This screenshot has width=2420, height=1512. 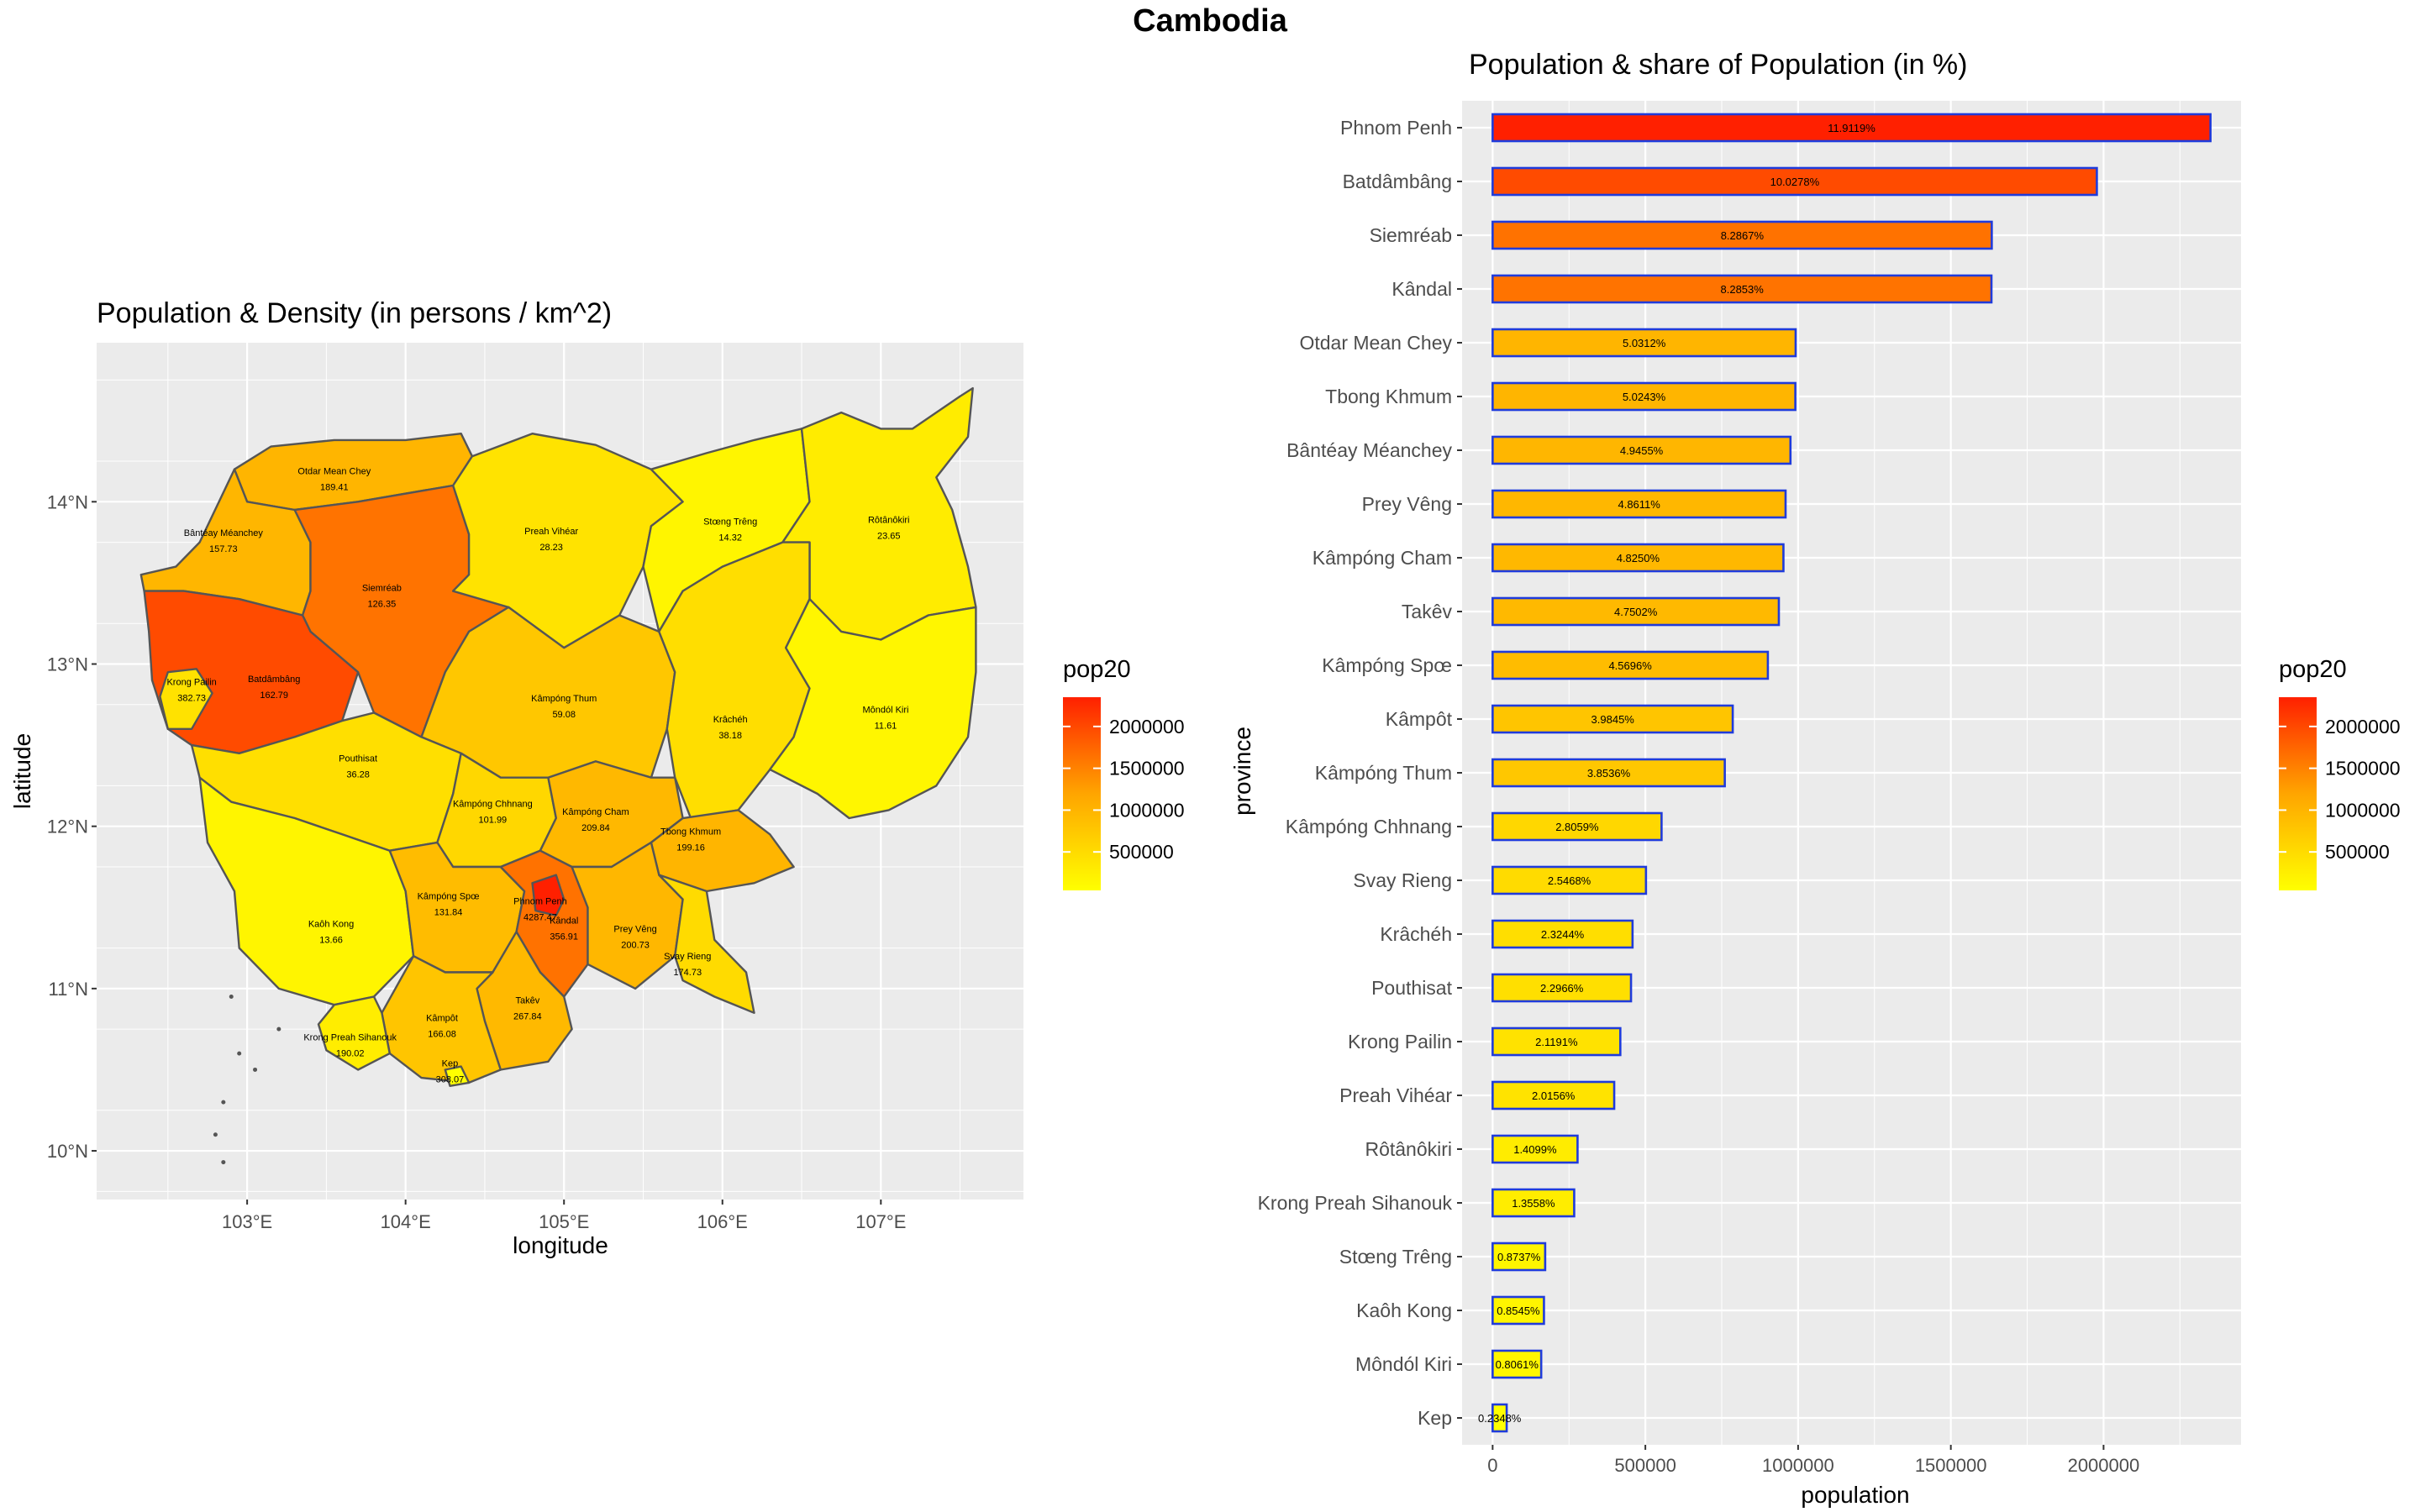 I want to click on bar-legend-tick-label: 1000000, so click(x=2363, y=810).